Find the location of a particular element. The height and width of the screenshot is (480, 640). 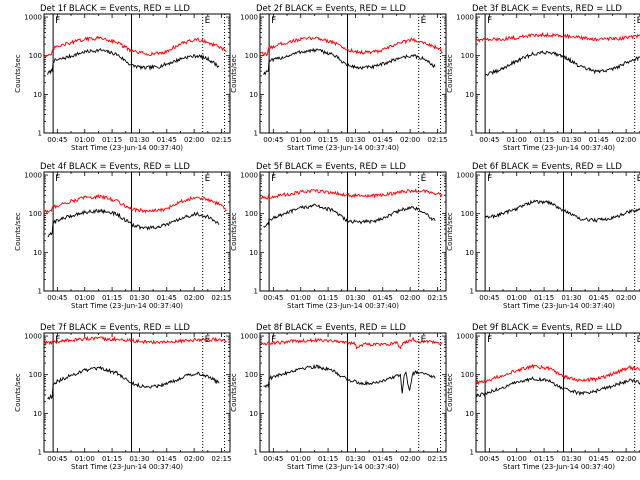

panel-title: Det 8f BLACK = Events, RED = LLD is located at coordinates (331, 328).